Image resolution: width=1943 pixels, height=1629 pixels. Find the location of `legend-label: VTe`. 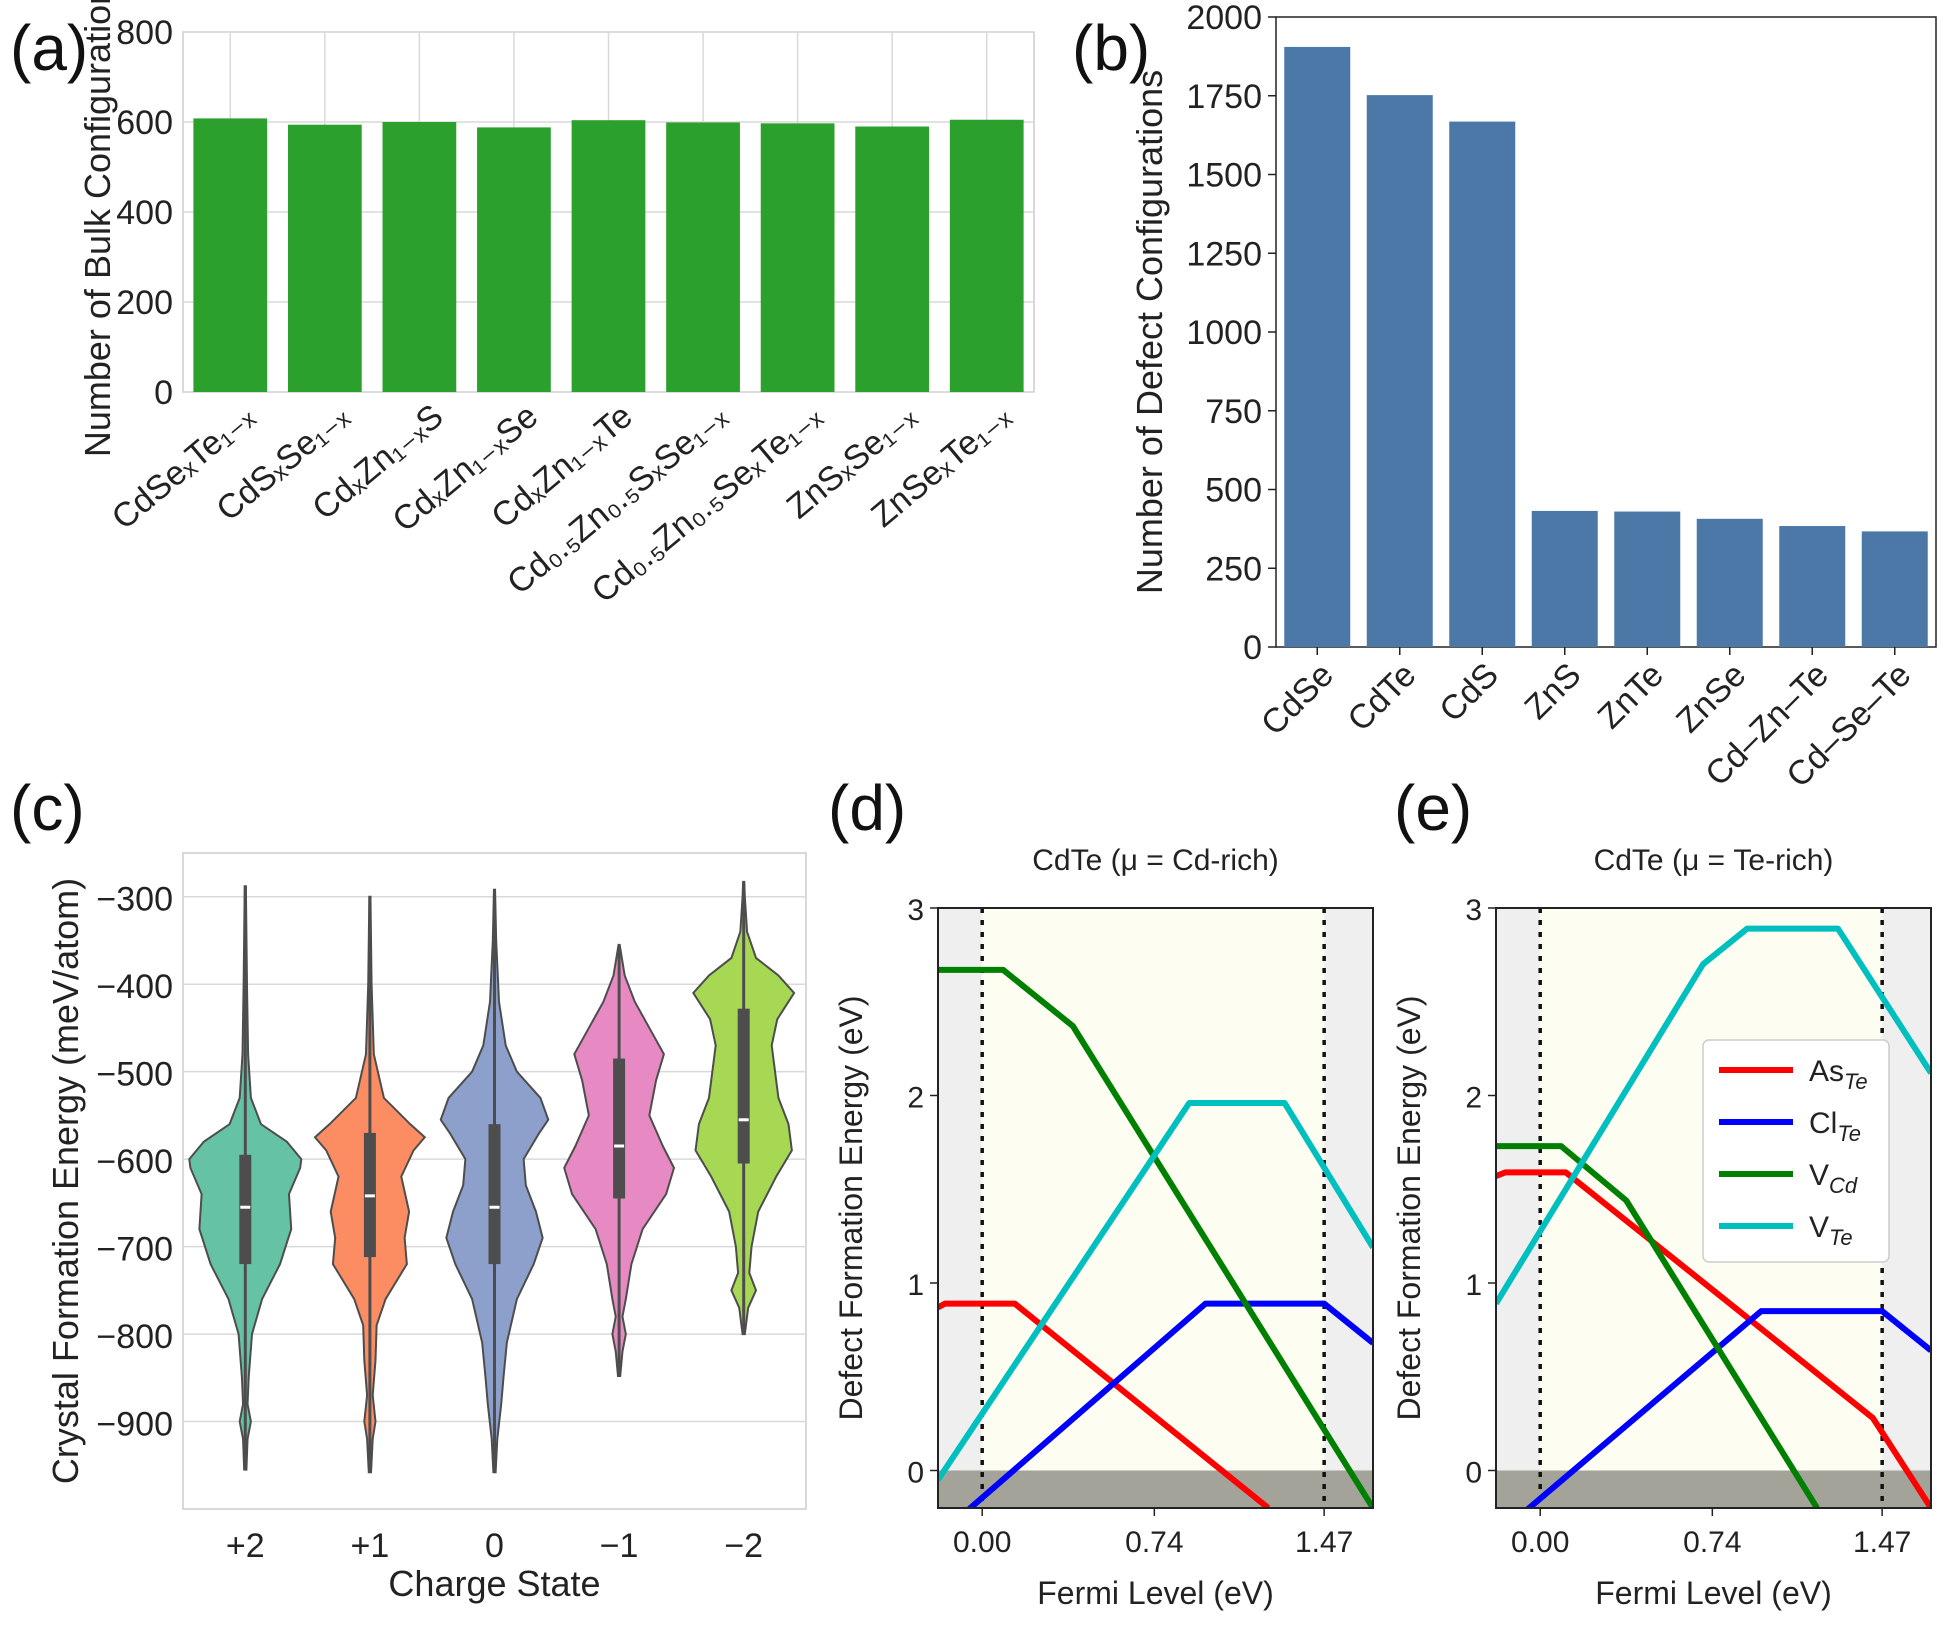

legend-label: VTe is located at coordinates (1831, 1230).